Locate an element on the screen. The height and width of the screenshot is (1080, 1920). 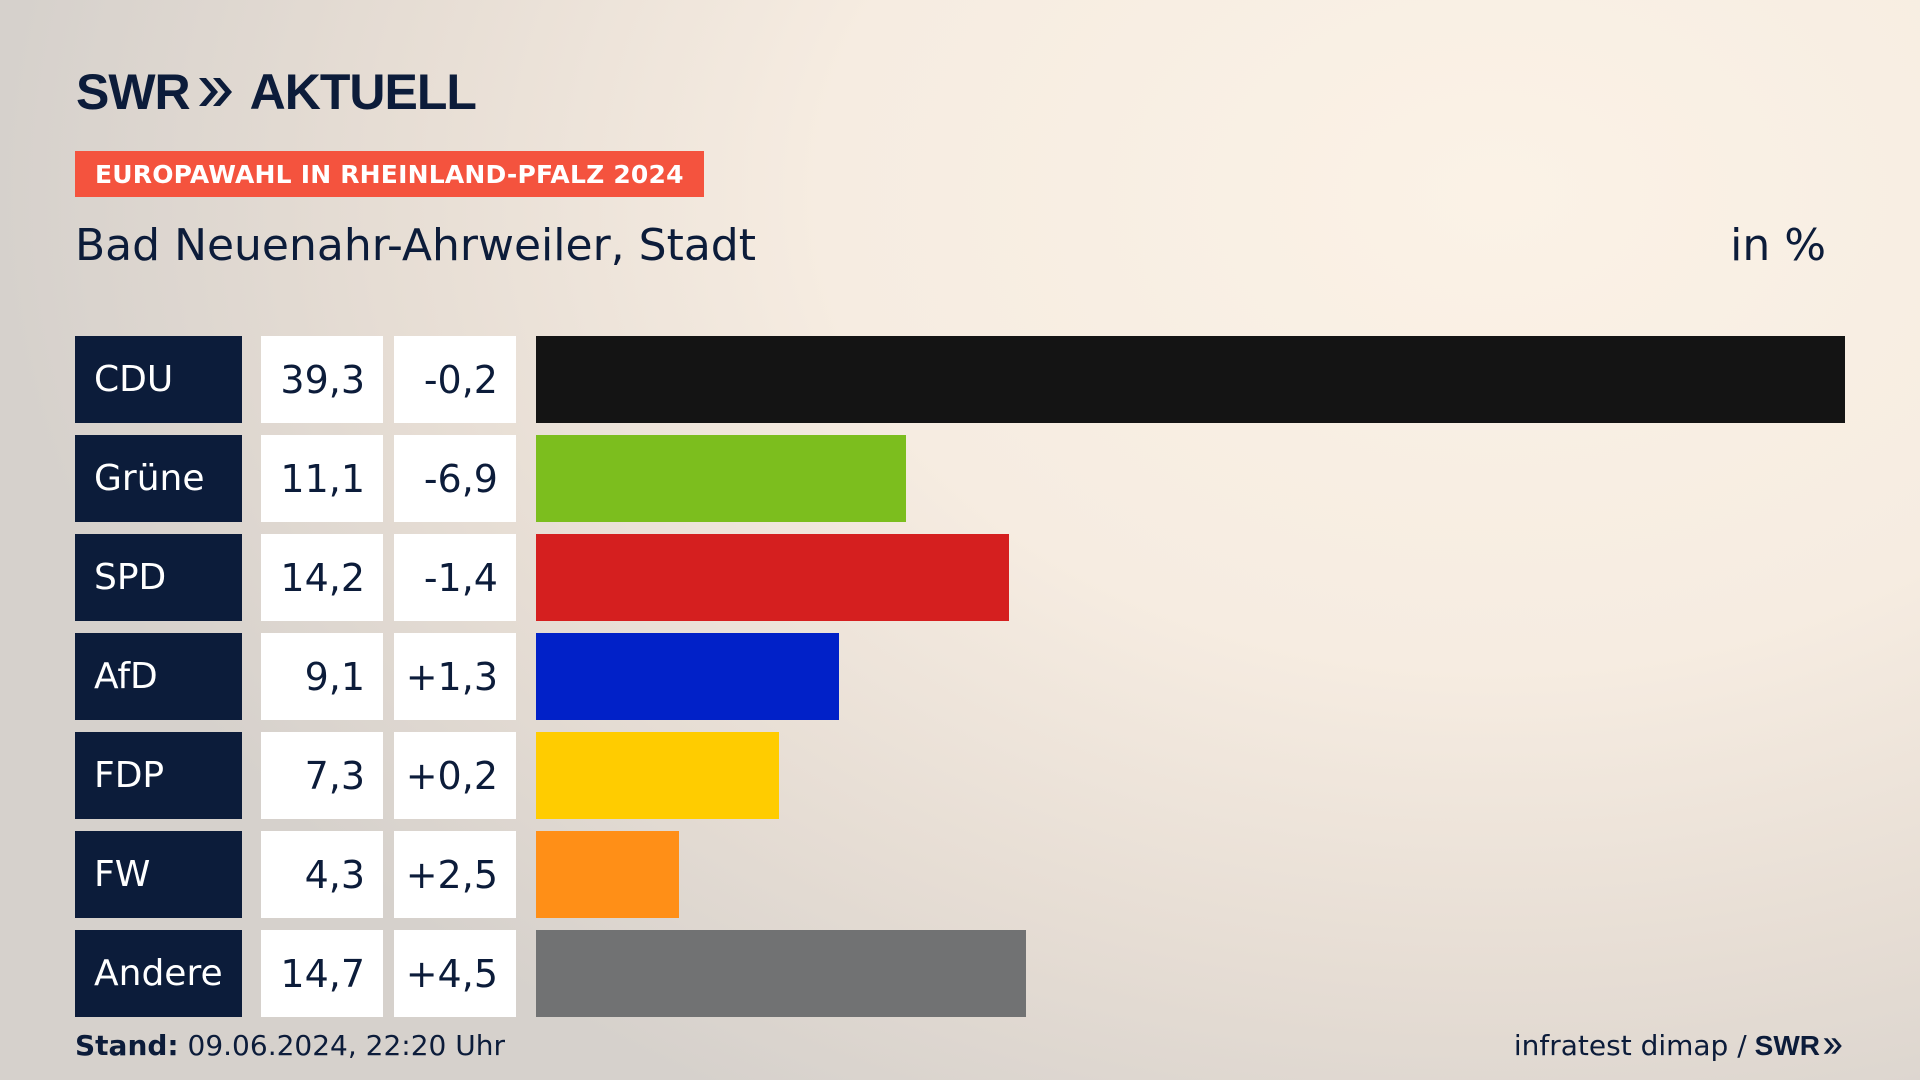
stand-label: Stand: is located at coordinates (127, 1045).